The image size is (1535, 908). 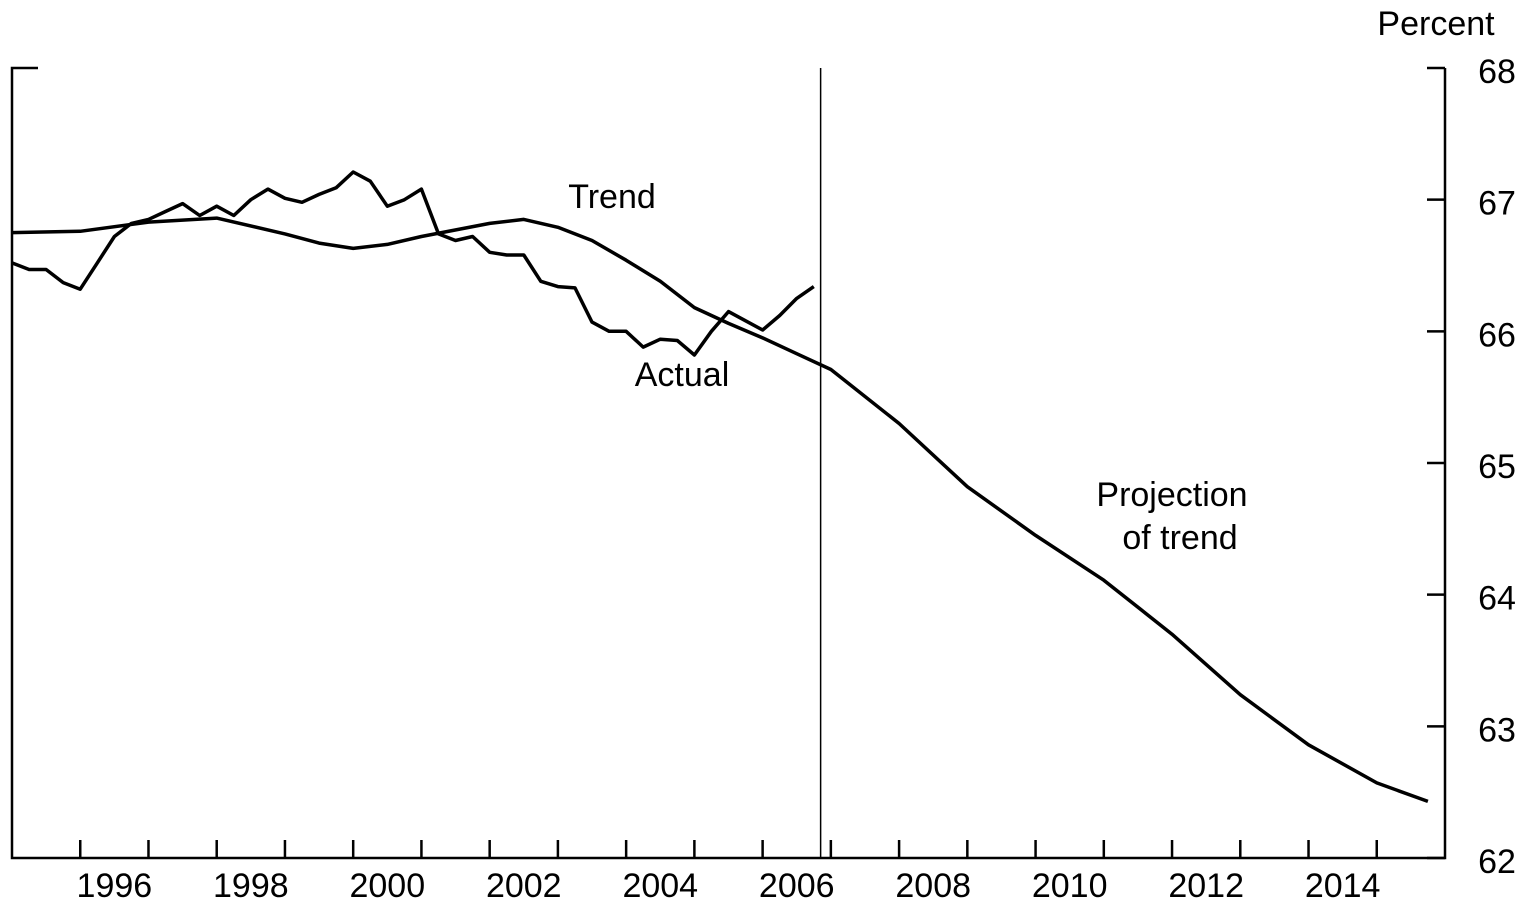 What do you see at coordinates (1171, 495) in the screenshot?
I see `annotation: Projection` at bounding box center [1171, 495].